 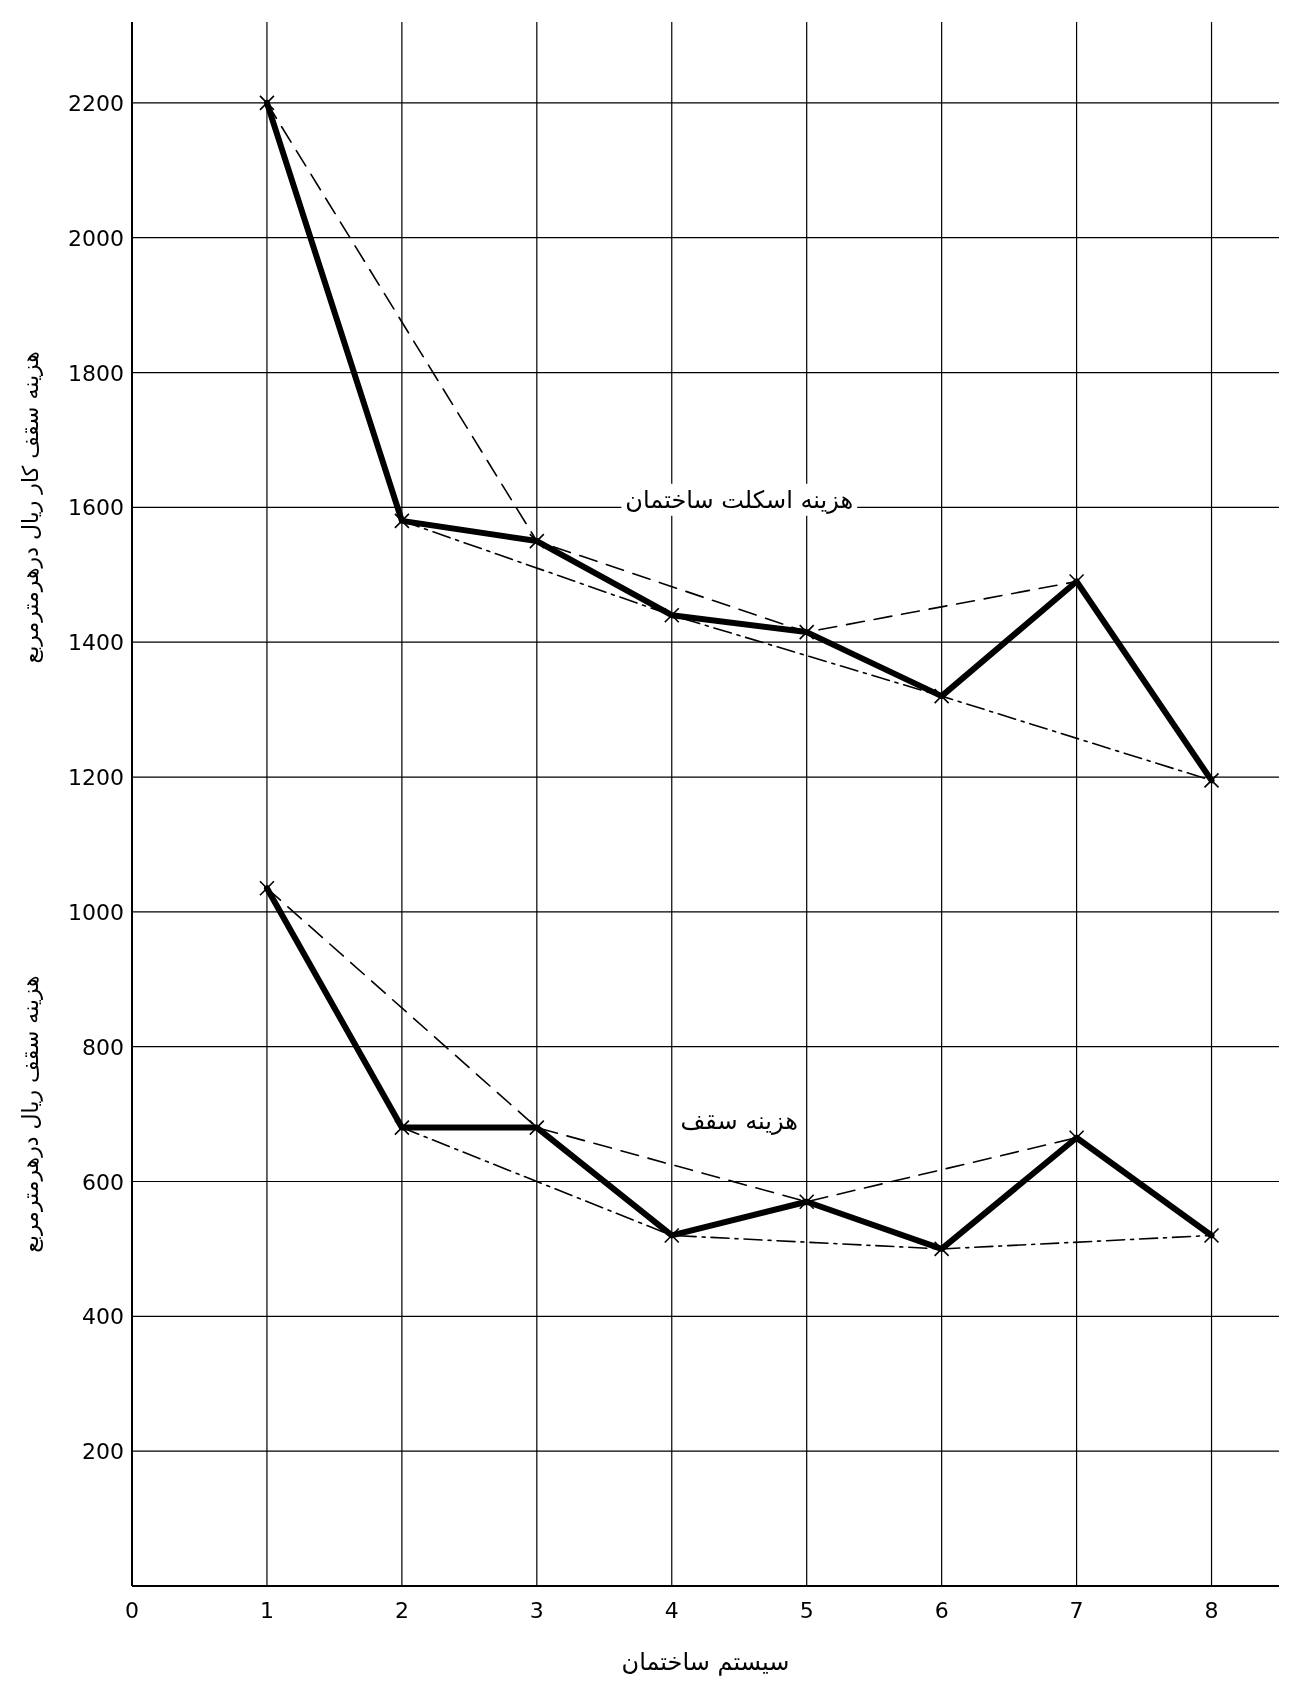 What do you see at coordinates (705, 1662) in the screenshot?
I see `x-axis-title: سیستم ساختمان` at bounding box center [705, 1662].